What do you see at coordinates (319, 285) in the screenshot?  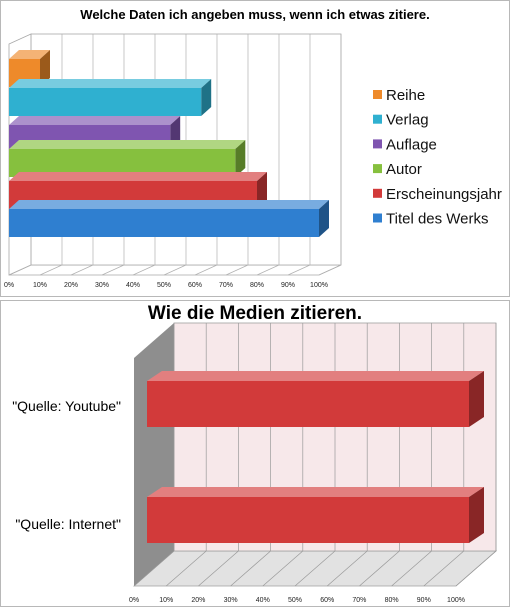 I see `chart-1-x-tick: 100%` at bounding box center [319, 285].